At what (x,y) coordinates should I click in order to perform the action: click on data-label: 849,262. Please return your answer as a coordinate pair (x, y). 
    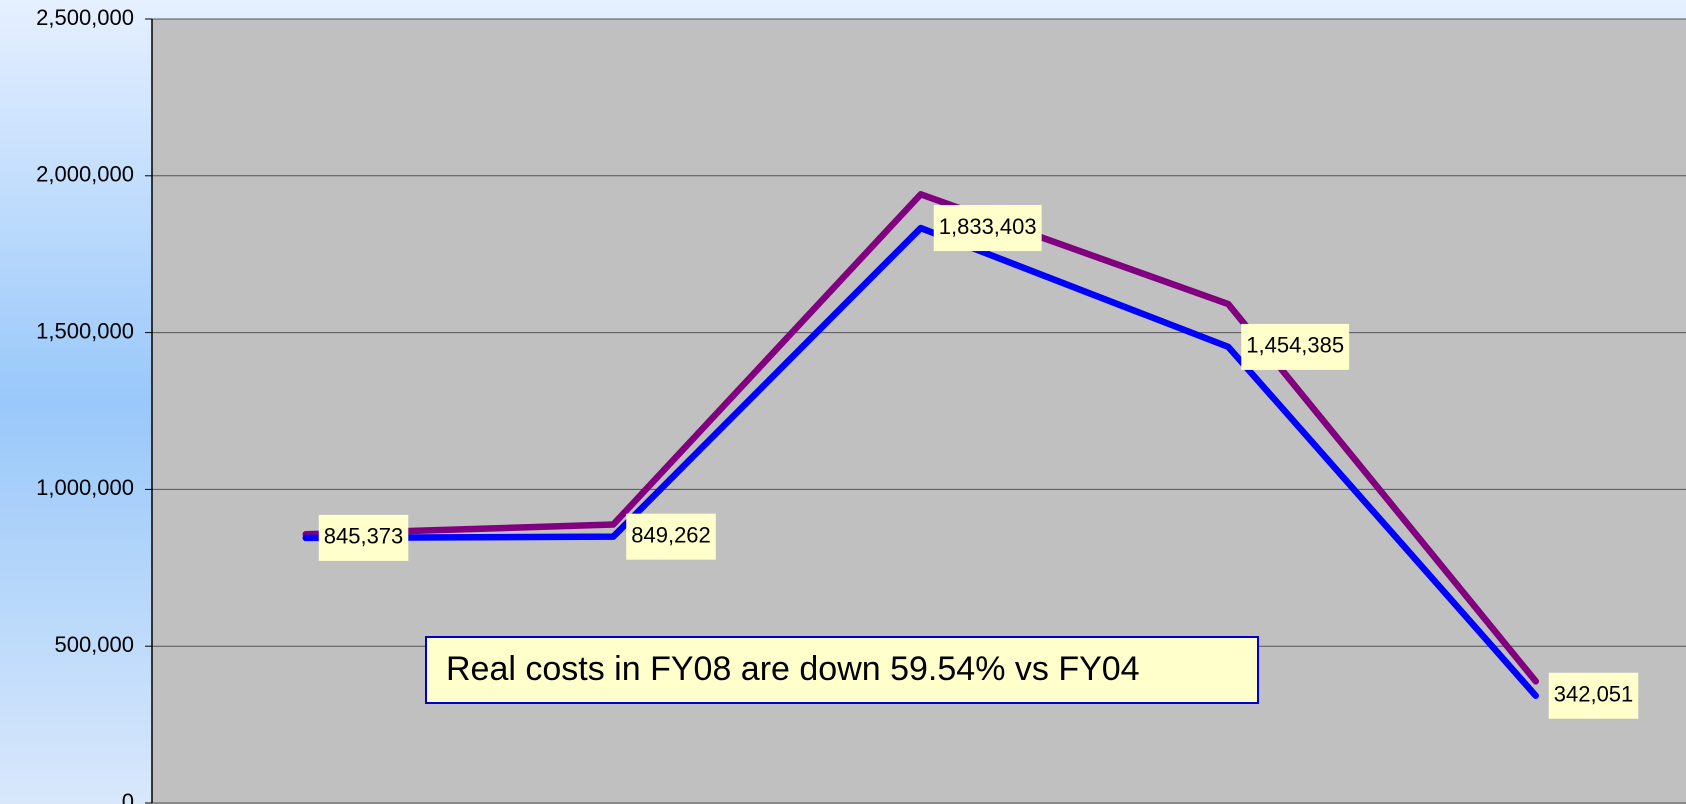
    Looking at the image, I should click on (671, 534).